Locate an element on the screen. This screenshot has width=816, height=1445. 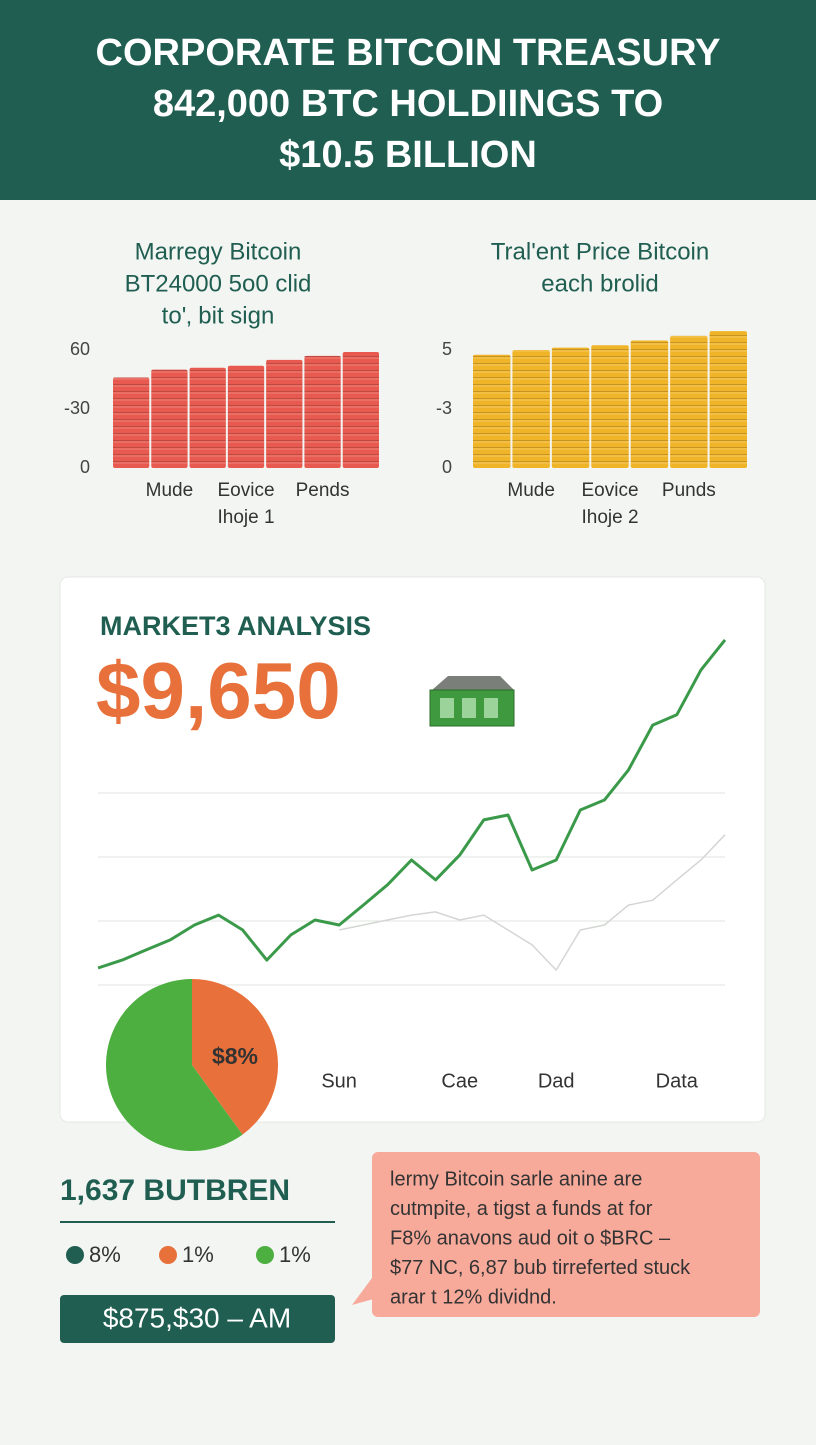
chart-title: Marregy Bitcoin is located at coordinates (218, 251).